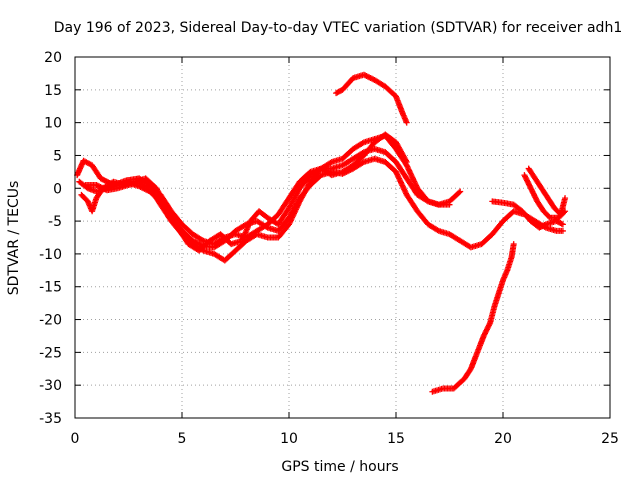 The width and height of the screenshot is (640, 480). What do you see at coordinates (396, 439) in the screenshot?
I see `x-tick-label: 15` at bounding box center [396, 439].